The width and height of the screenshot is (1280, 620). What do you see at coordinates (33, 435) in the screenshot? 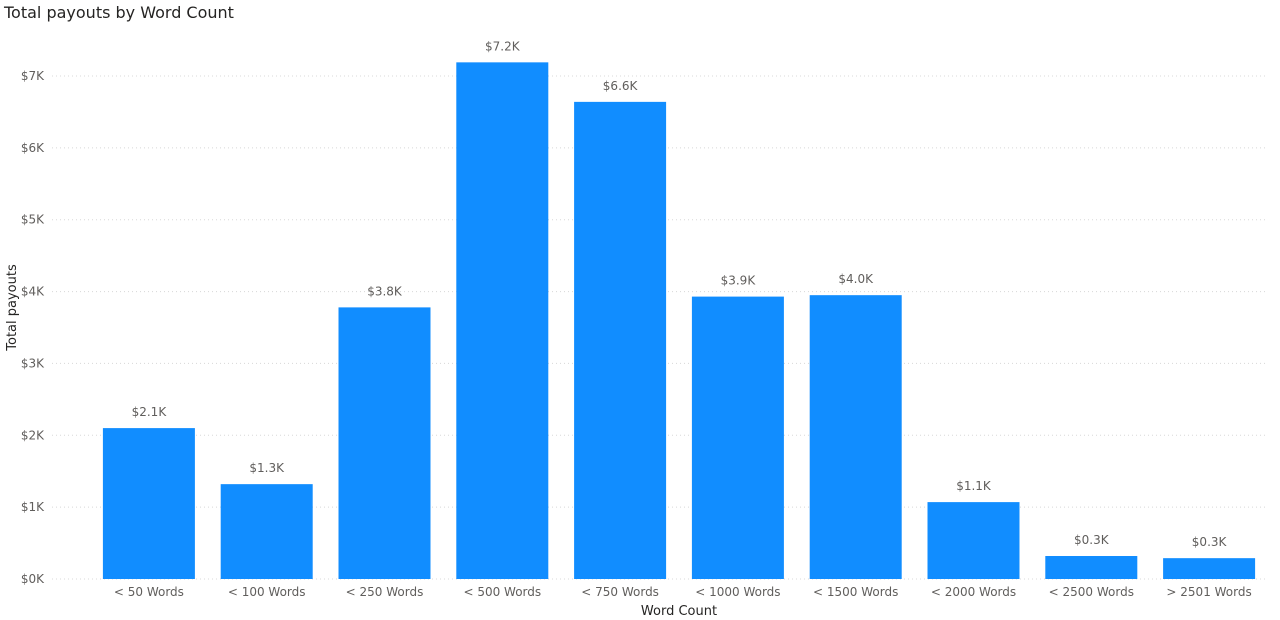
I see `y-tick-label: $2K` at bounding box center [33, 435].